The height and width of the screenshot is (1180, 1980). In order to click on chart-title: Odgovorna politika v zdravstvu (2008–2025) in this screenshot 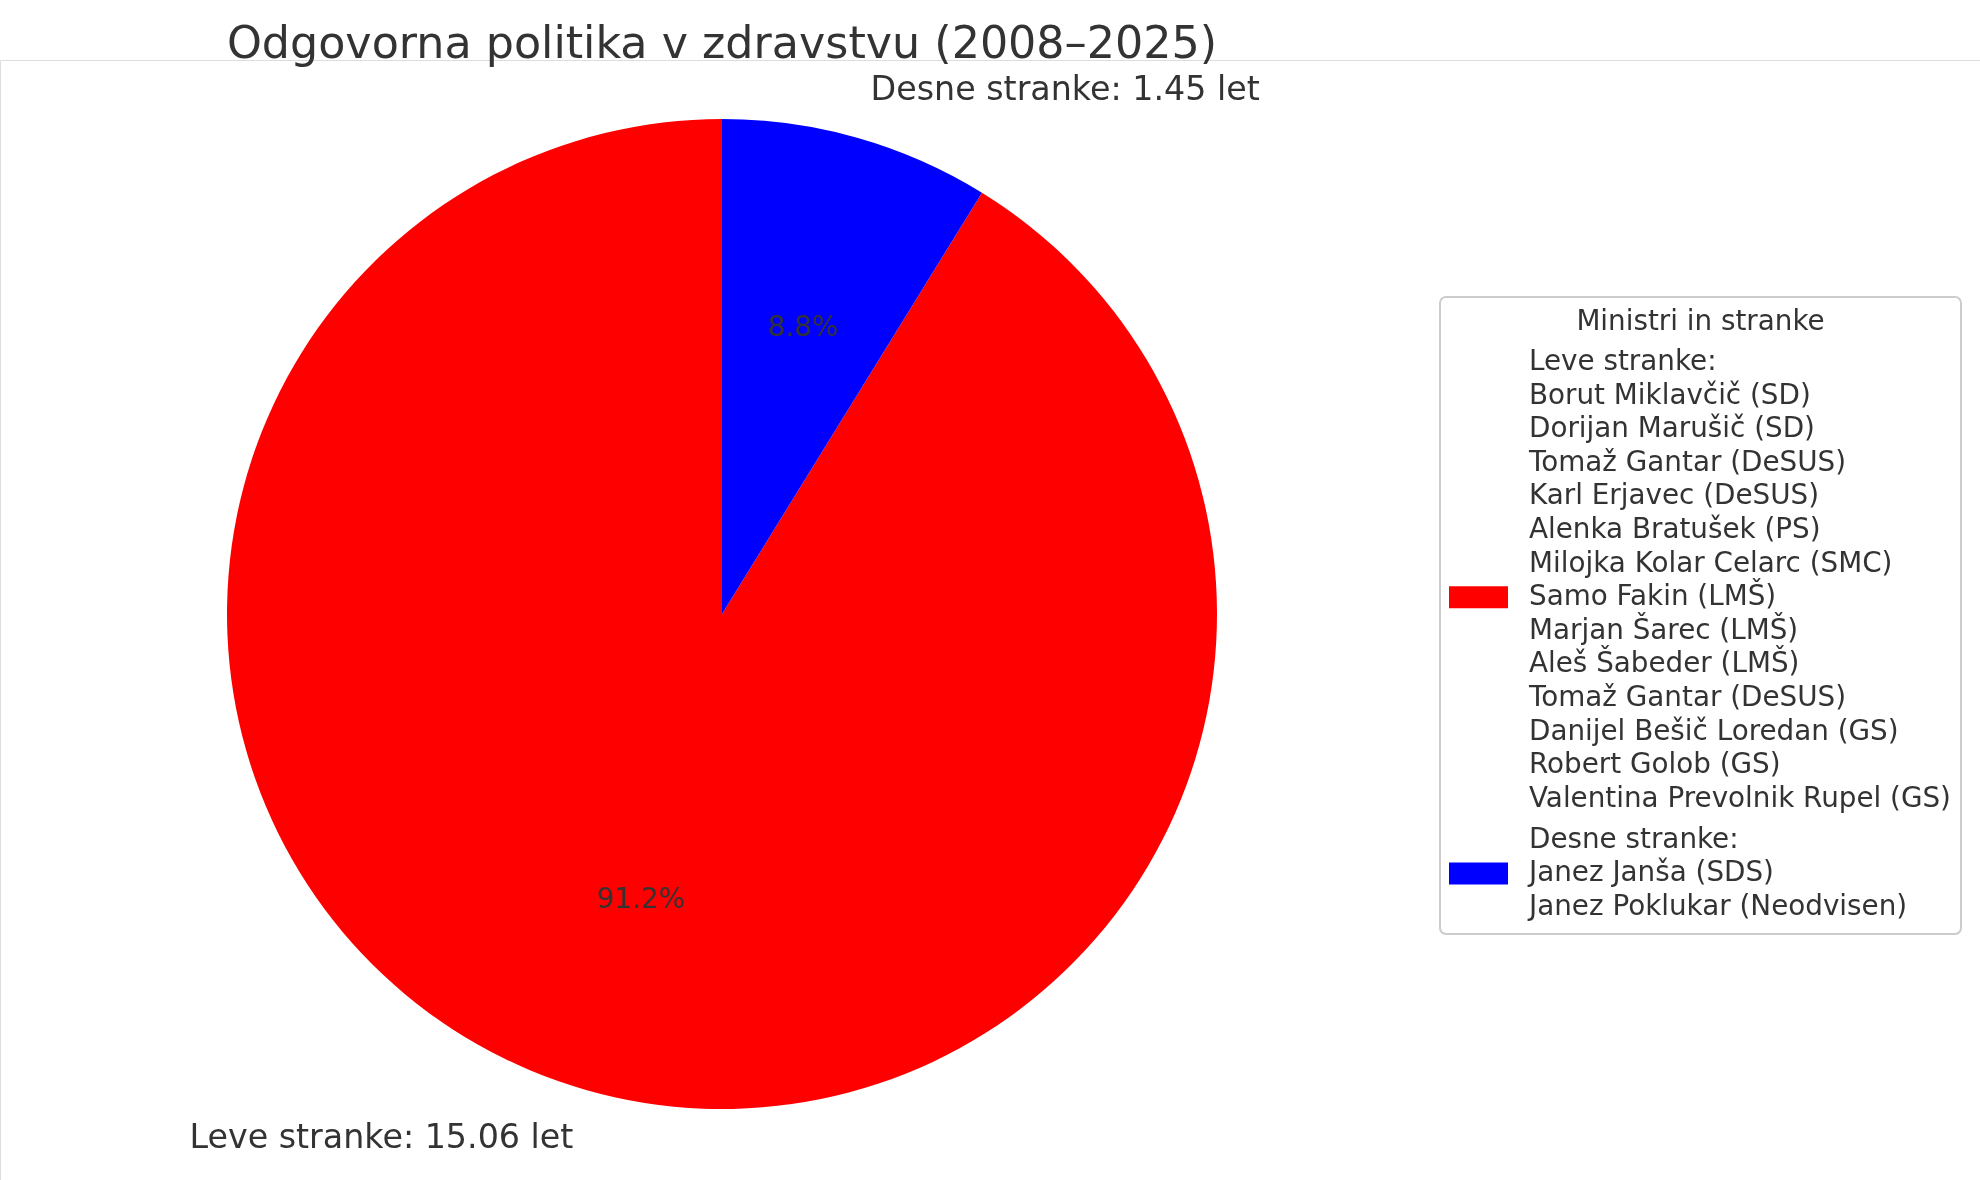, I will do `click(722, 42)`.